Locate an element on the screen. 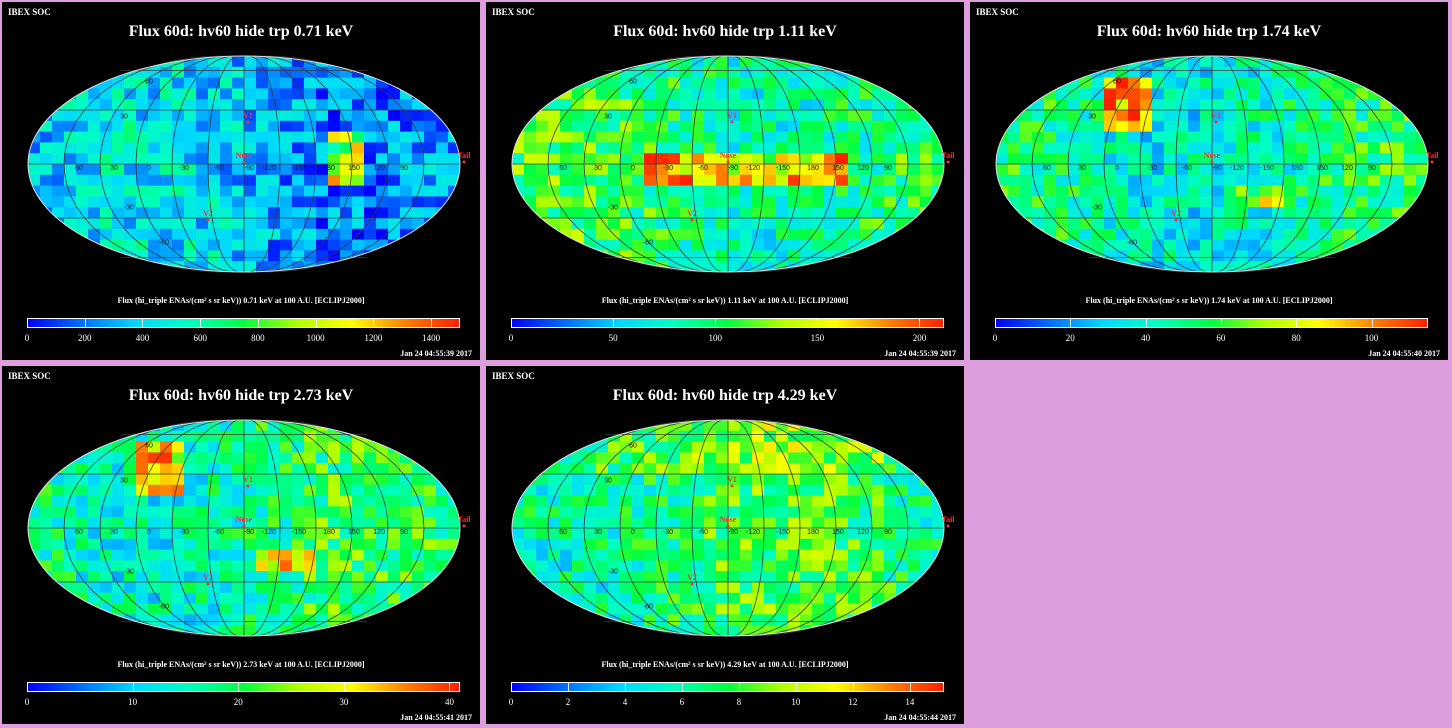 This screenshot has width=1452, height=728. colorbar-tick-label: 1400 is located at coordinates (431, 338).